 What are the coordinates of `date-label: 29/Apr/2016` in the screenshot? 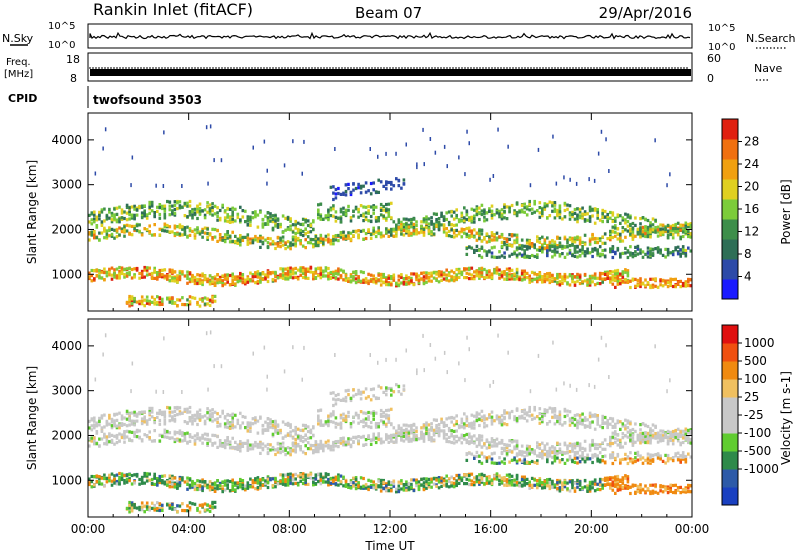 It's located at (645, 13).